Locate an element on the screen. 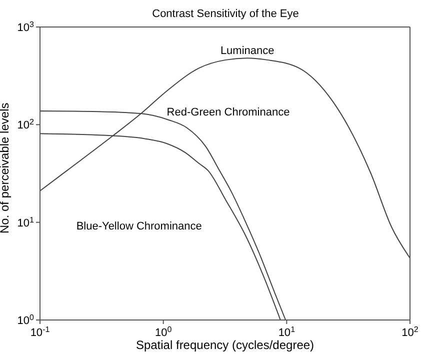 The width and height of the screenshot is (427, 355). series-label: Luminance is located at coordinates (247, 51).